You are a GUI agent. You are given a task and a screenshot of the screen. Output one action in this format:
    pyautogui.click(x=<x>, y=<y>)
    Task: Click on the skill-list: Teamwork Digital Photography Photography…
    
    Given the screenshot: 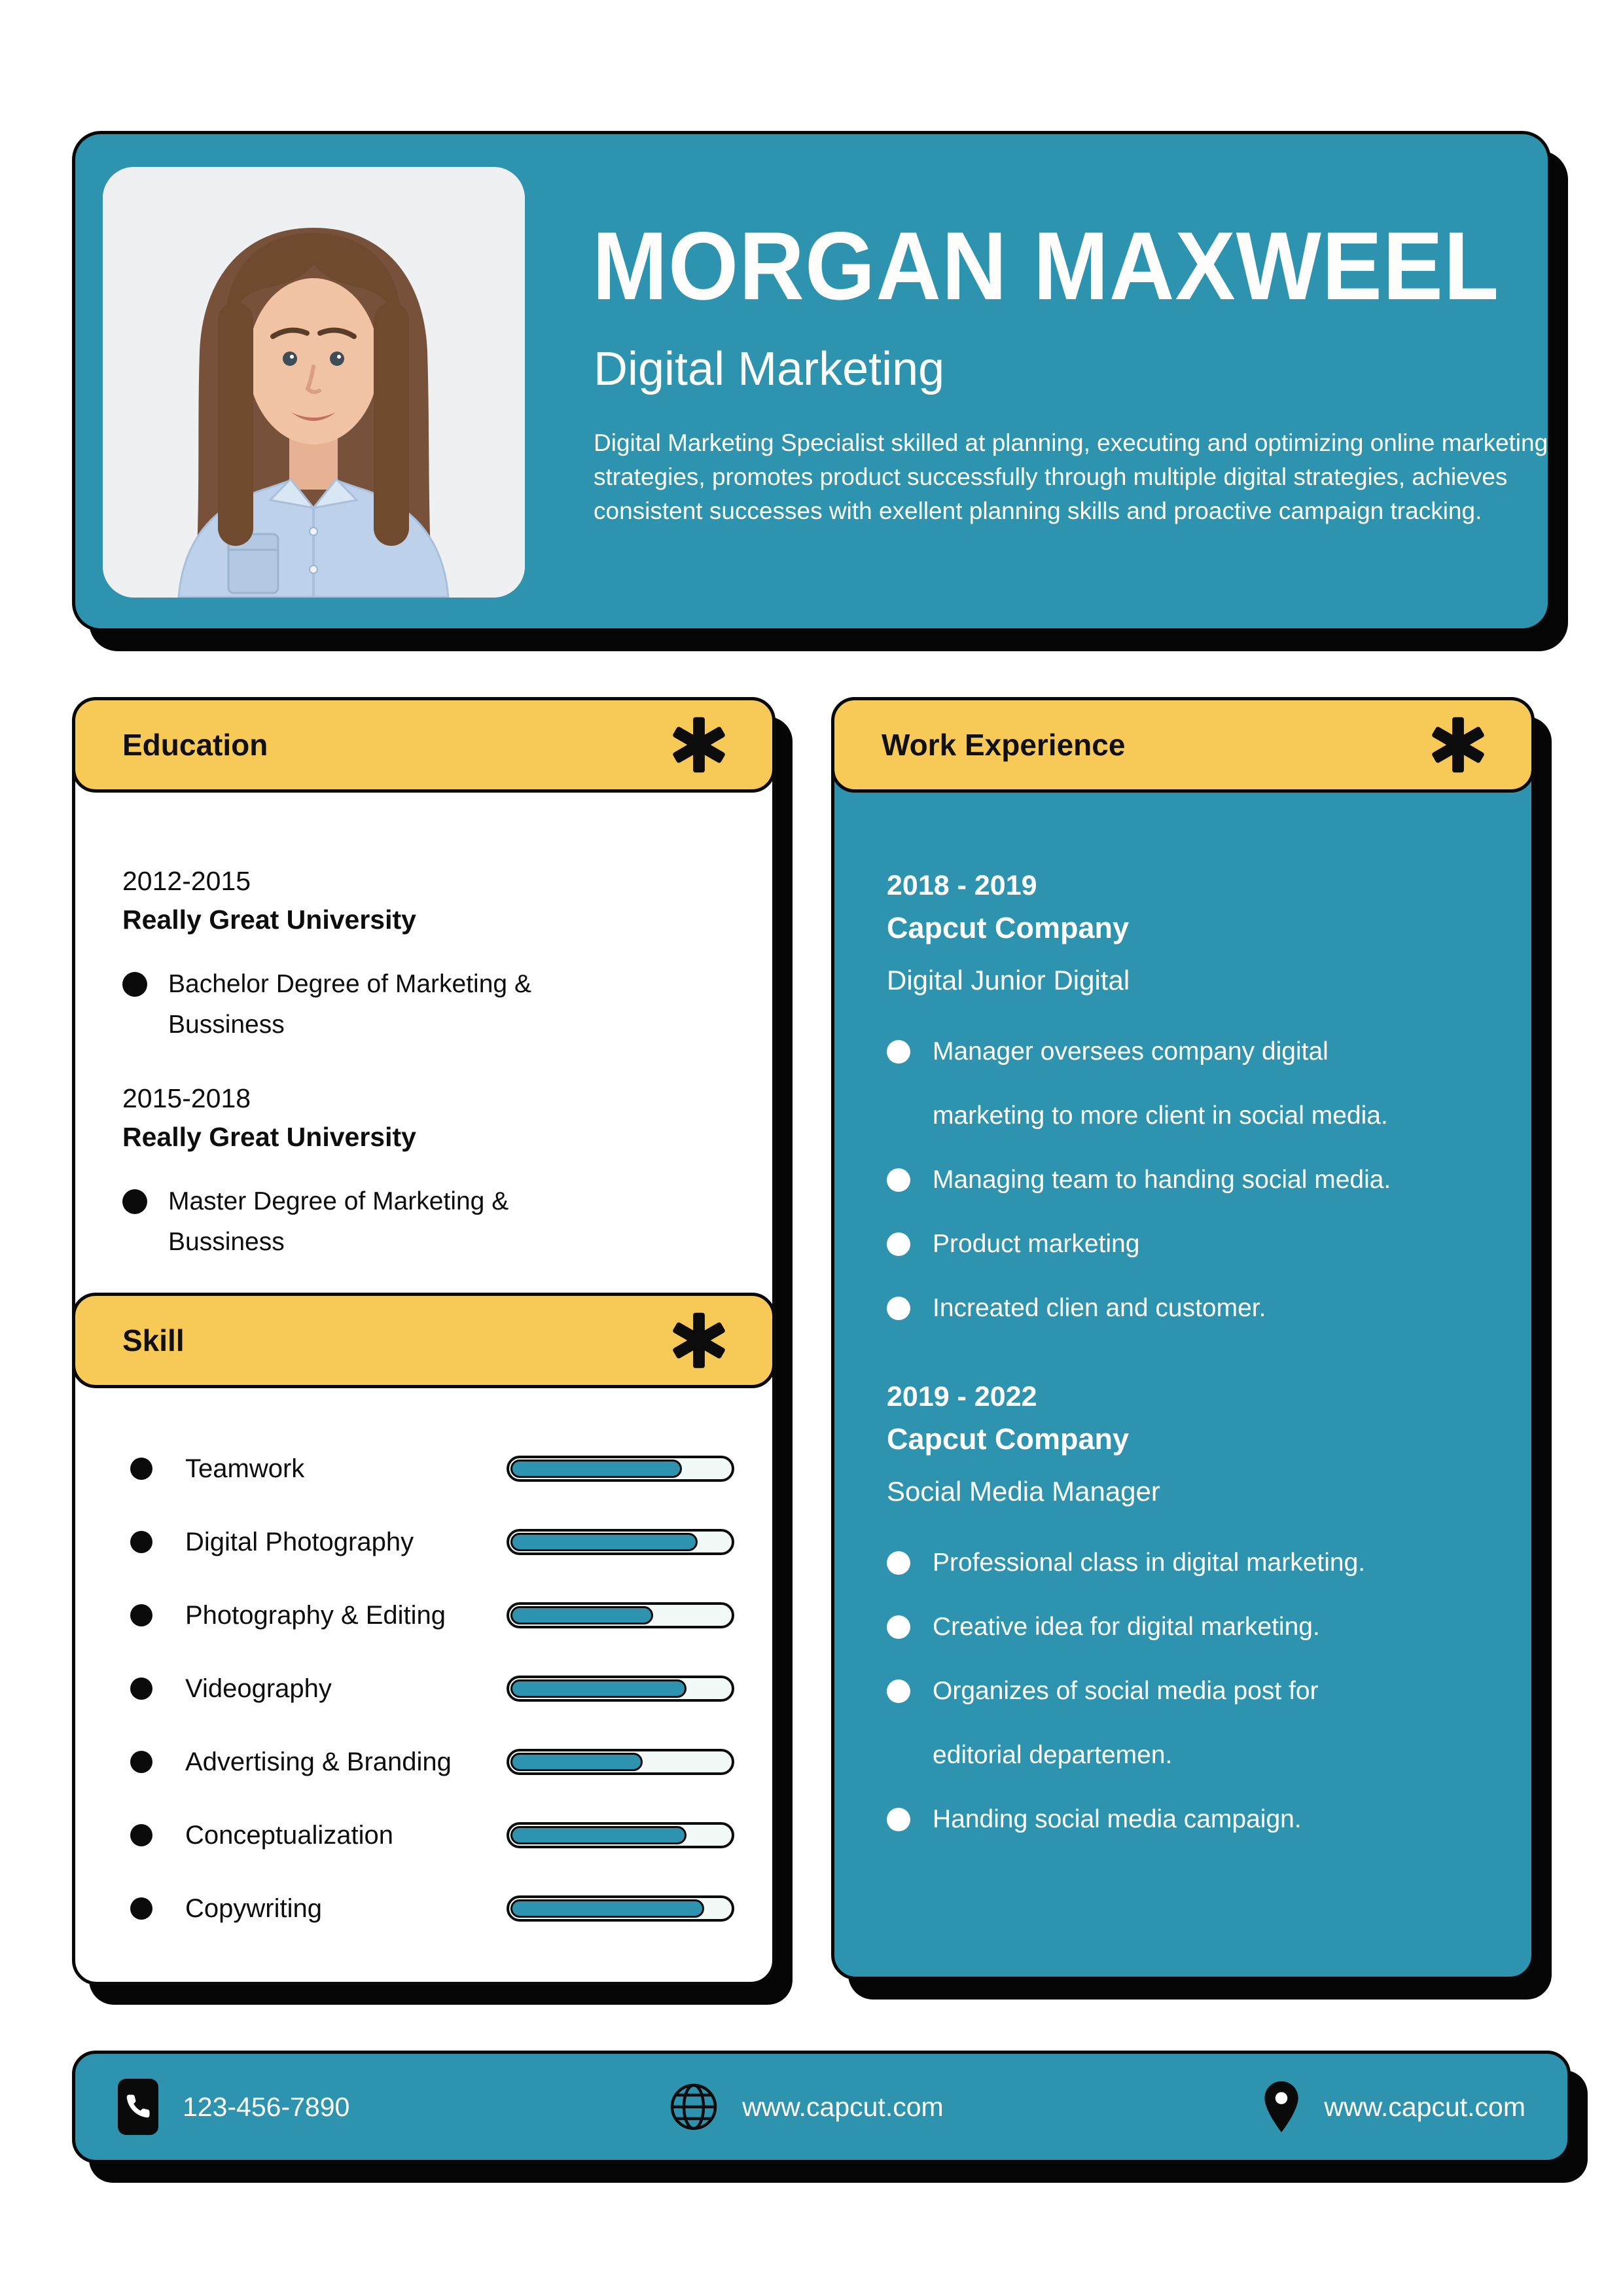 What is the action you would take?
    pyautogui.click(x=423, y=1677)
    